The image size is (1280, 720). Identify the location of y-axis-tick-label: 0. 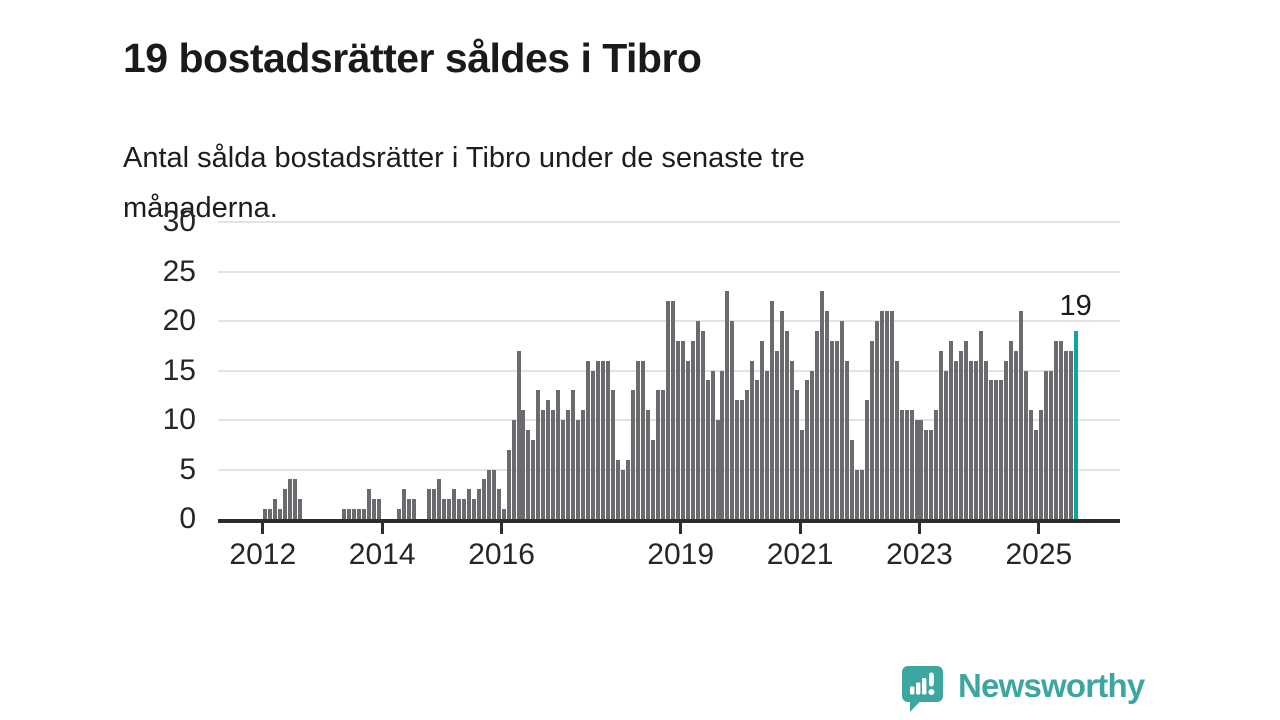
(187, 518).